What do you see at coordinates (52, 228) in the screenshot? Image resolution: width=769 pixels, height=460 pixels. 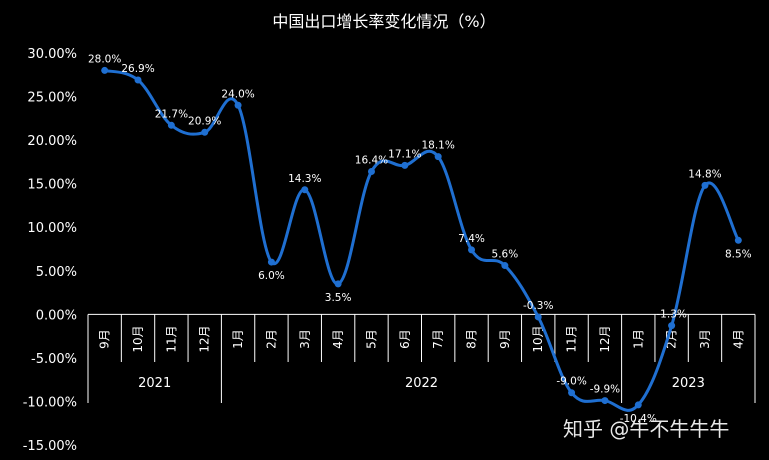 I see `y-tick-label: 10.00%` at bounding box center [52, 228].